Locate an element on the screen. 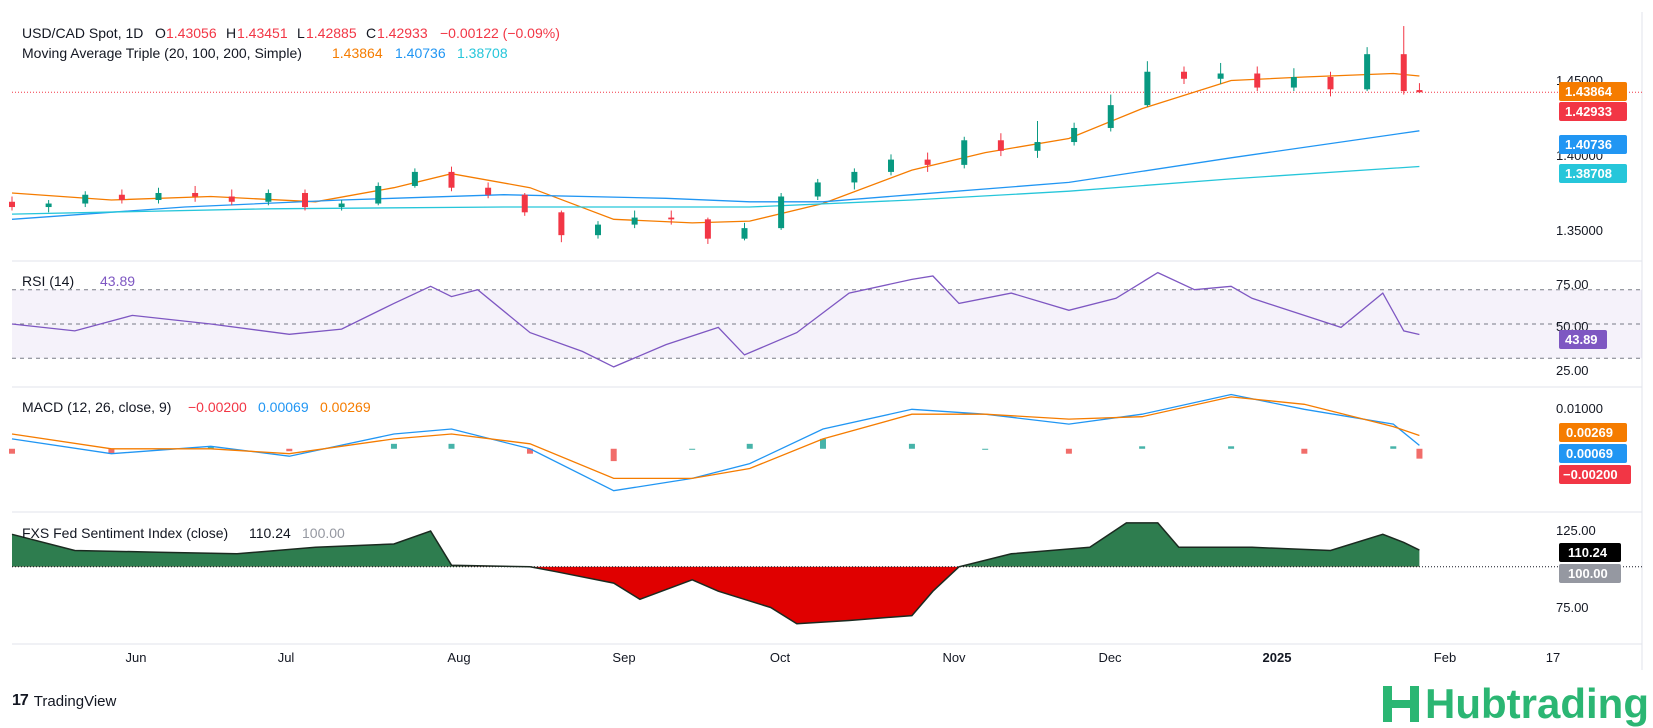 Image resolution: width=1653 pixels, height=728 pixels. badge-ma100-bg is located at coordinates (1593, 144).